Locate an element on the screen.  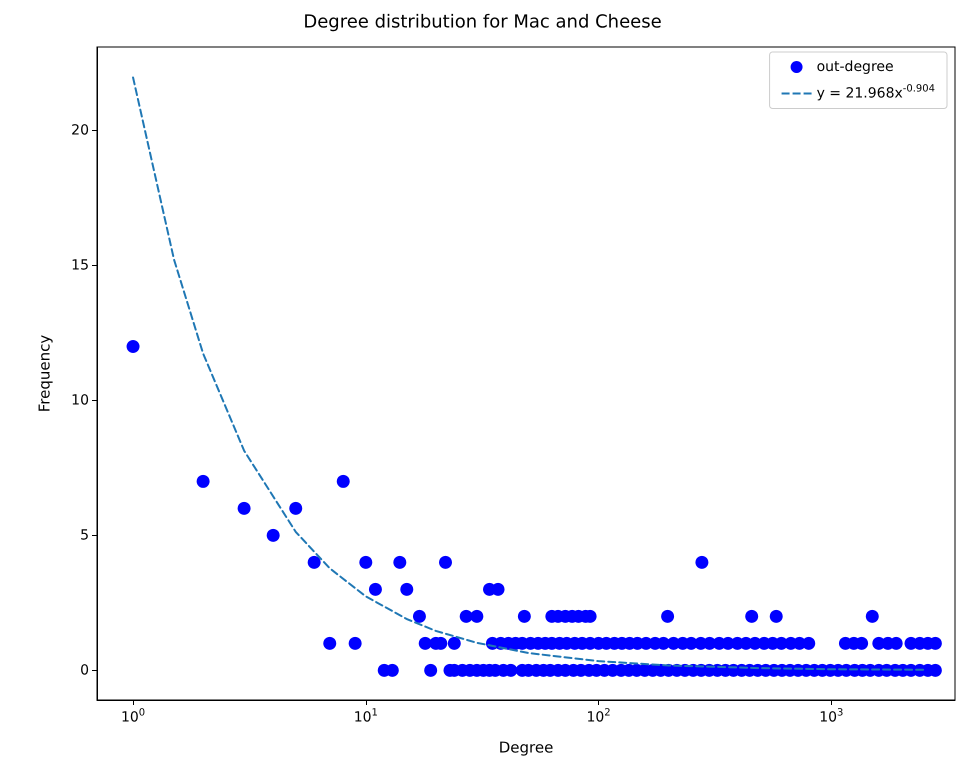
legend-label: out-degree is located at coordinates (855, 67).